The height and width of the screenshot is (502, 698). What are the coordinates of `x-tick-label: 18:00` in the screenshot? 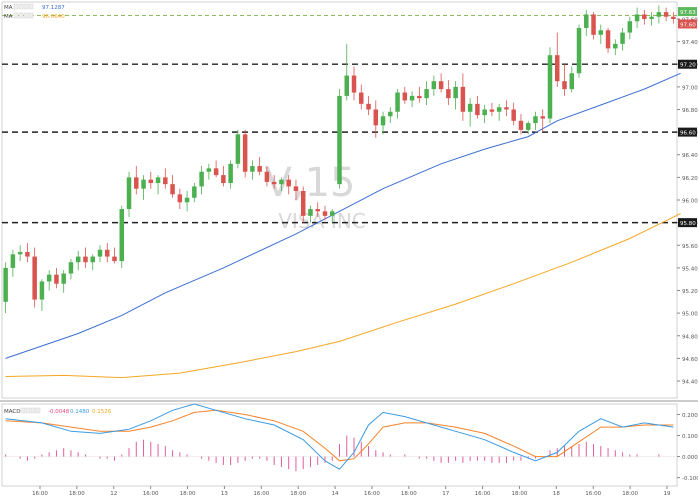 It's located at (298, 494).